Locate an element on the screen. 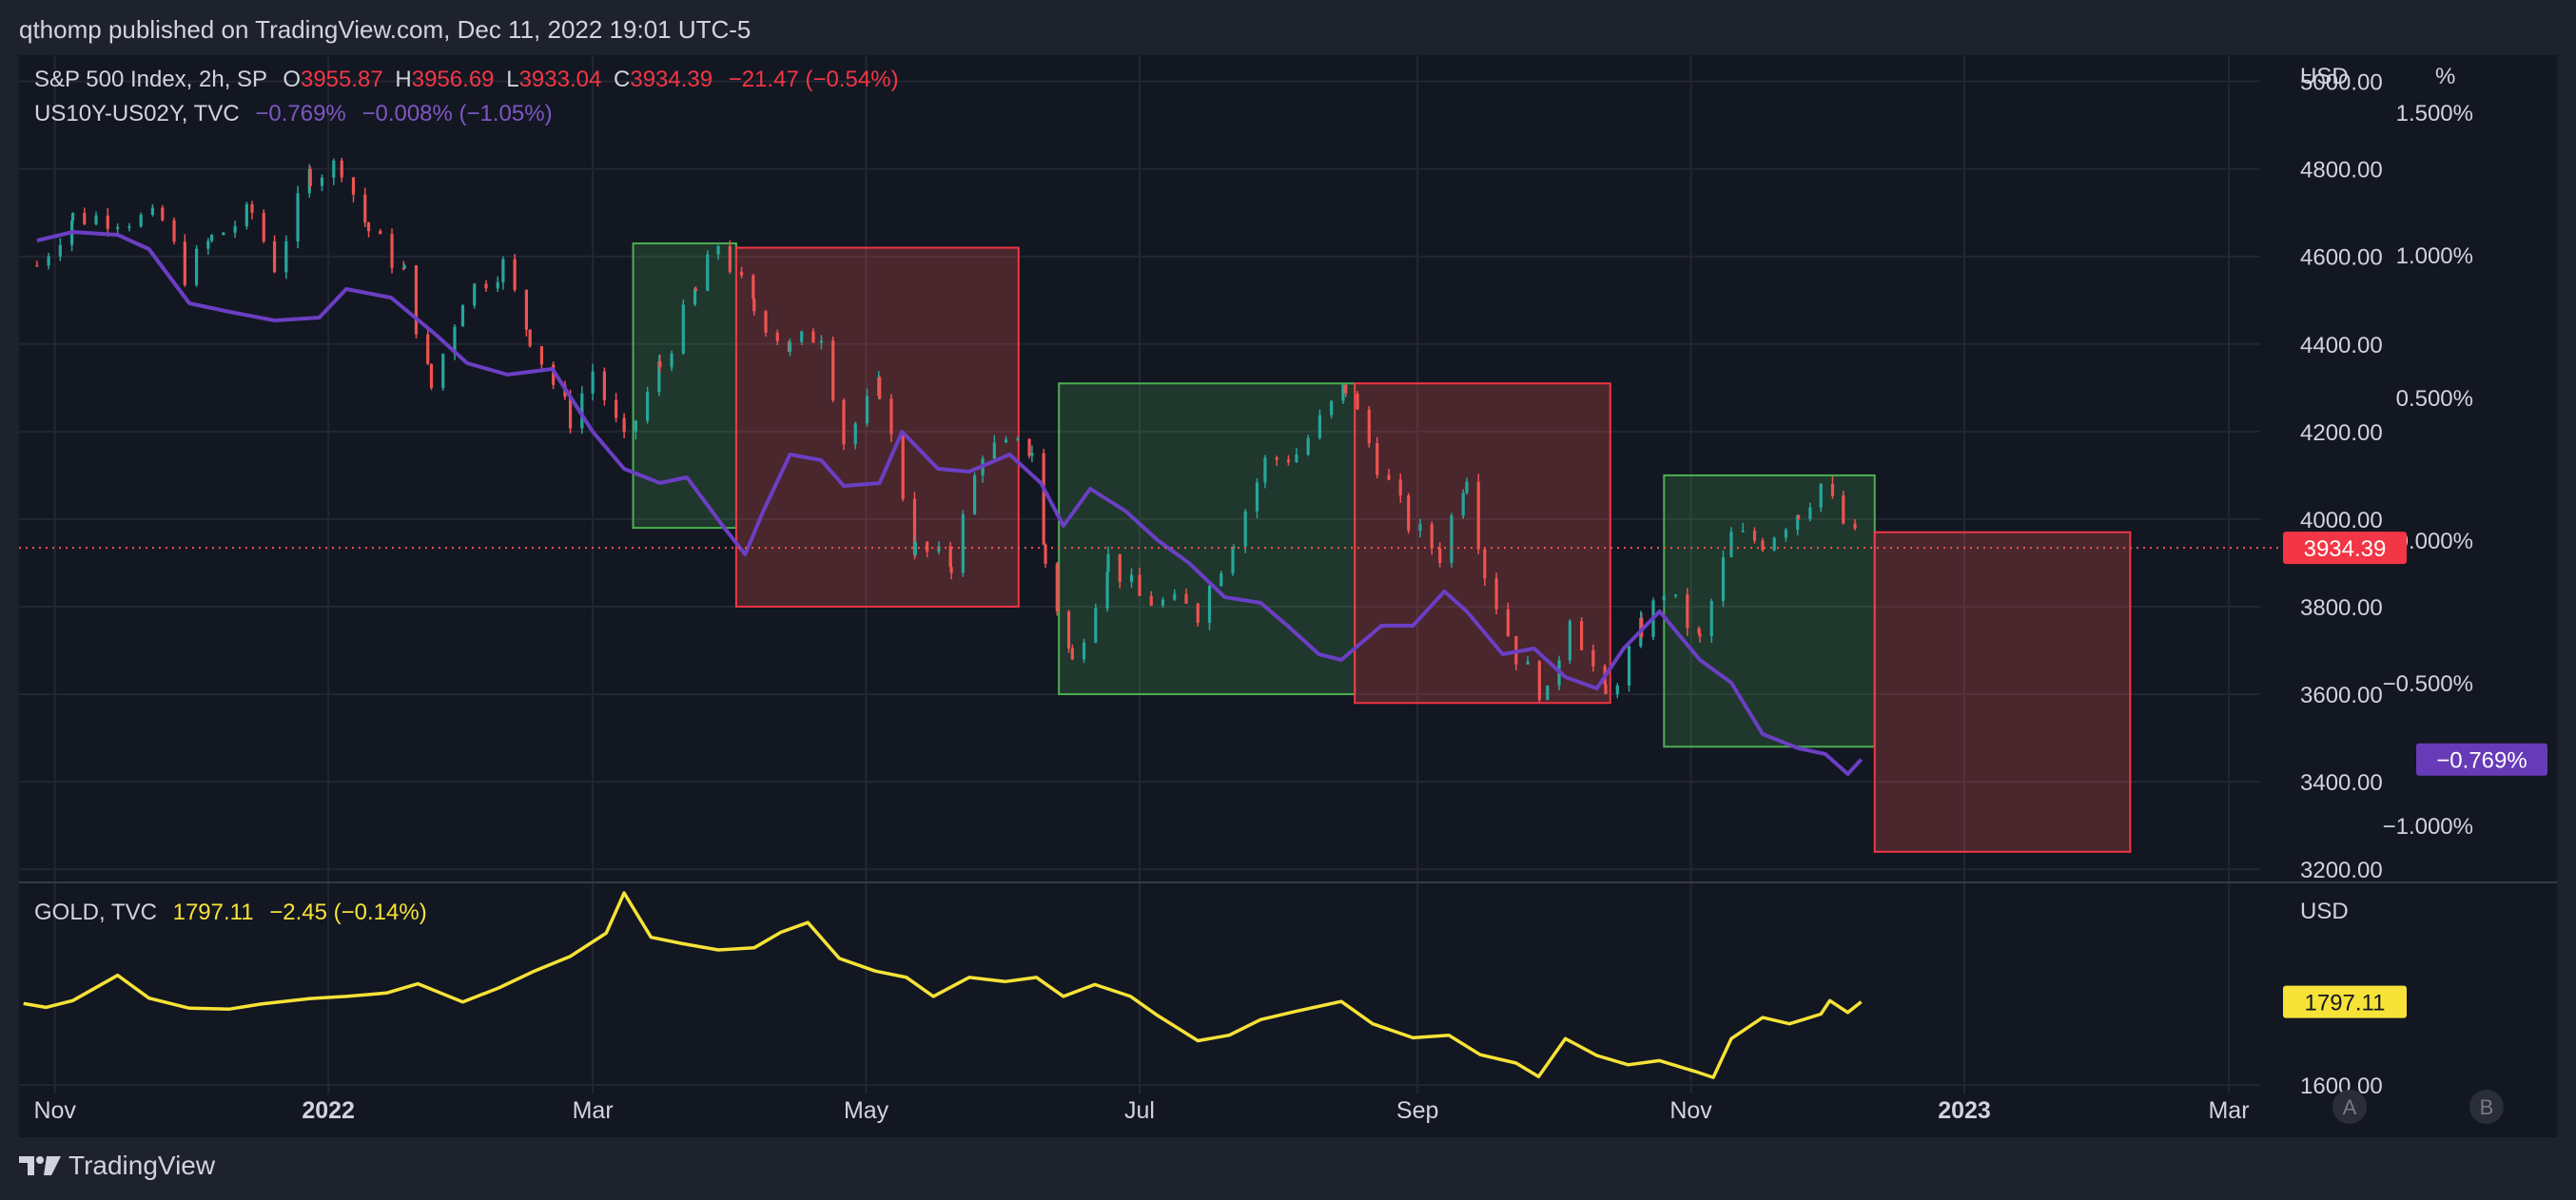  spread-legend-change: −0.008% (−1.05%) is located at coordinates (457, 113).